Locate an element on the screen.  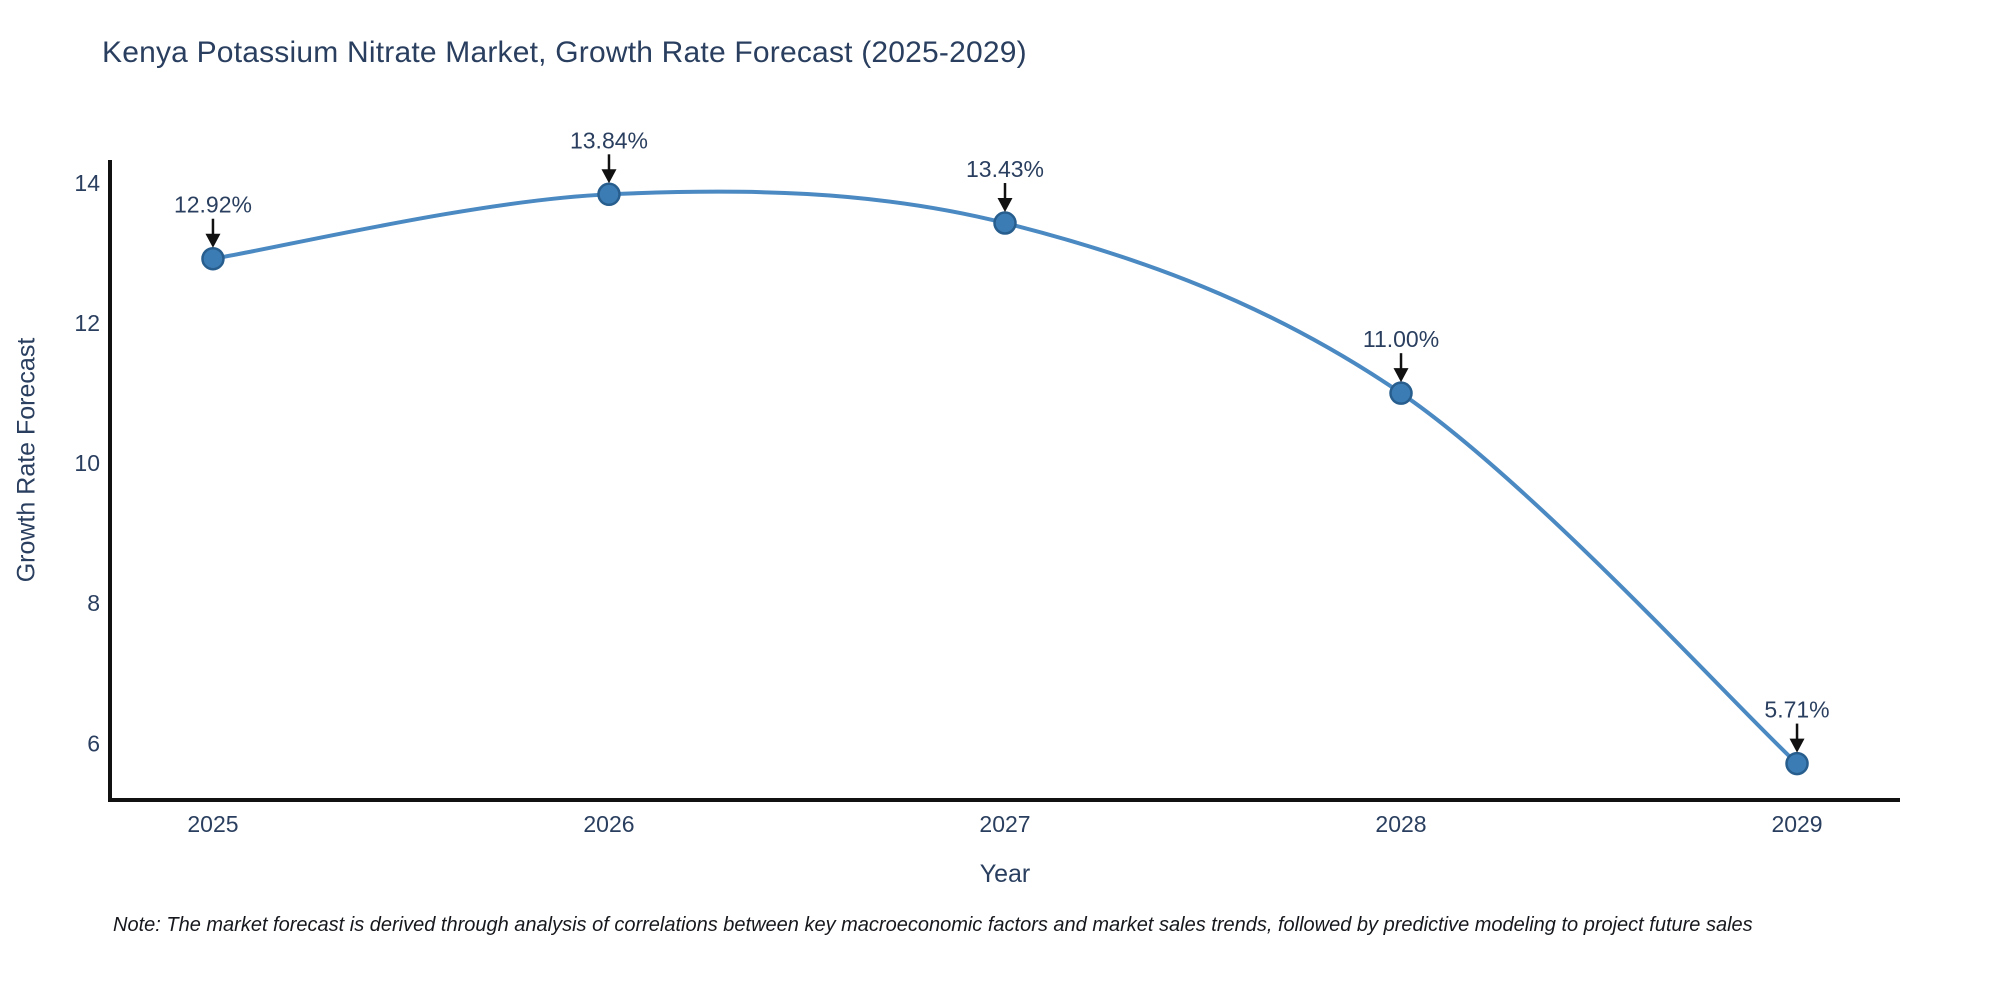
x-tick-label: 2026 is located at coordinates (608, 824).